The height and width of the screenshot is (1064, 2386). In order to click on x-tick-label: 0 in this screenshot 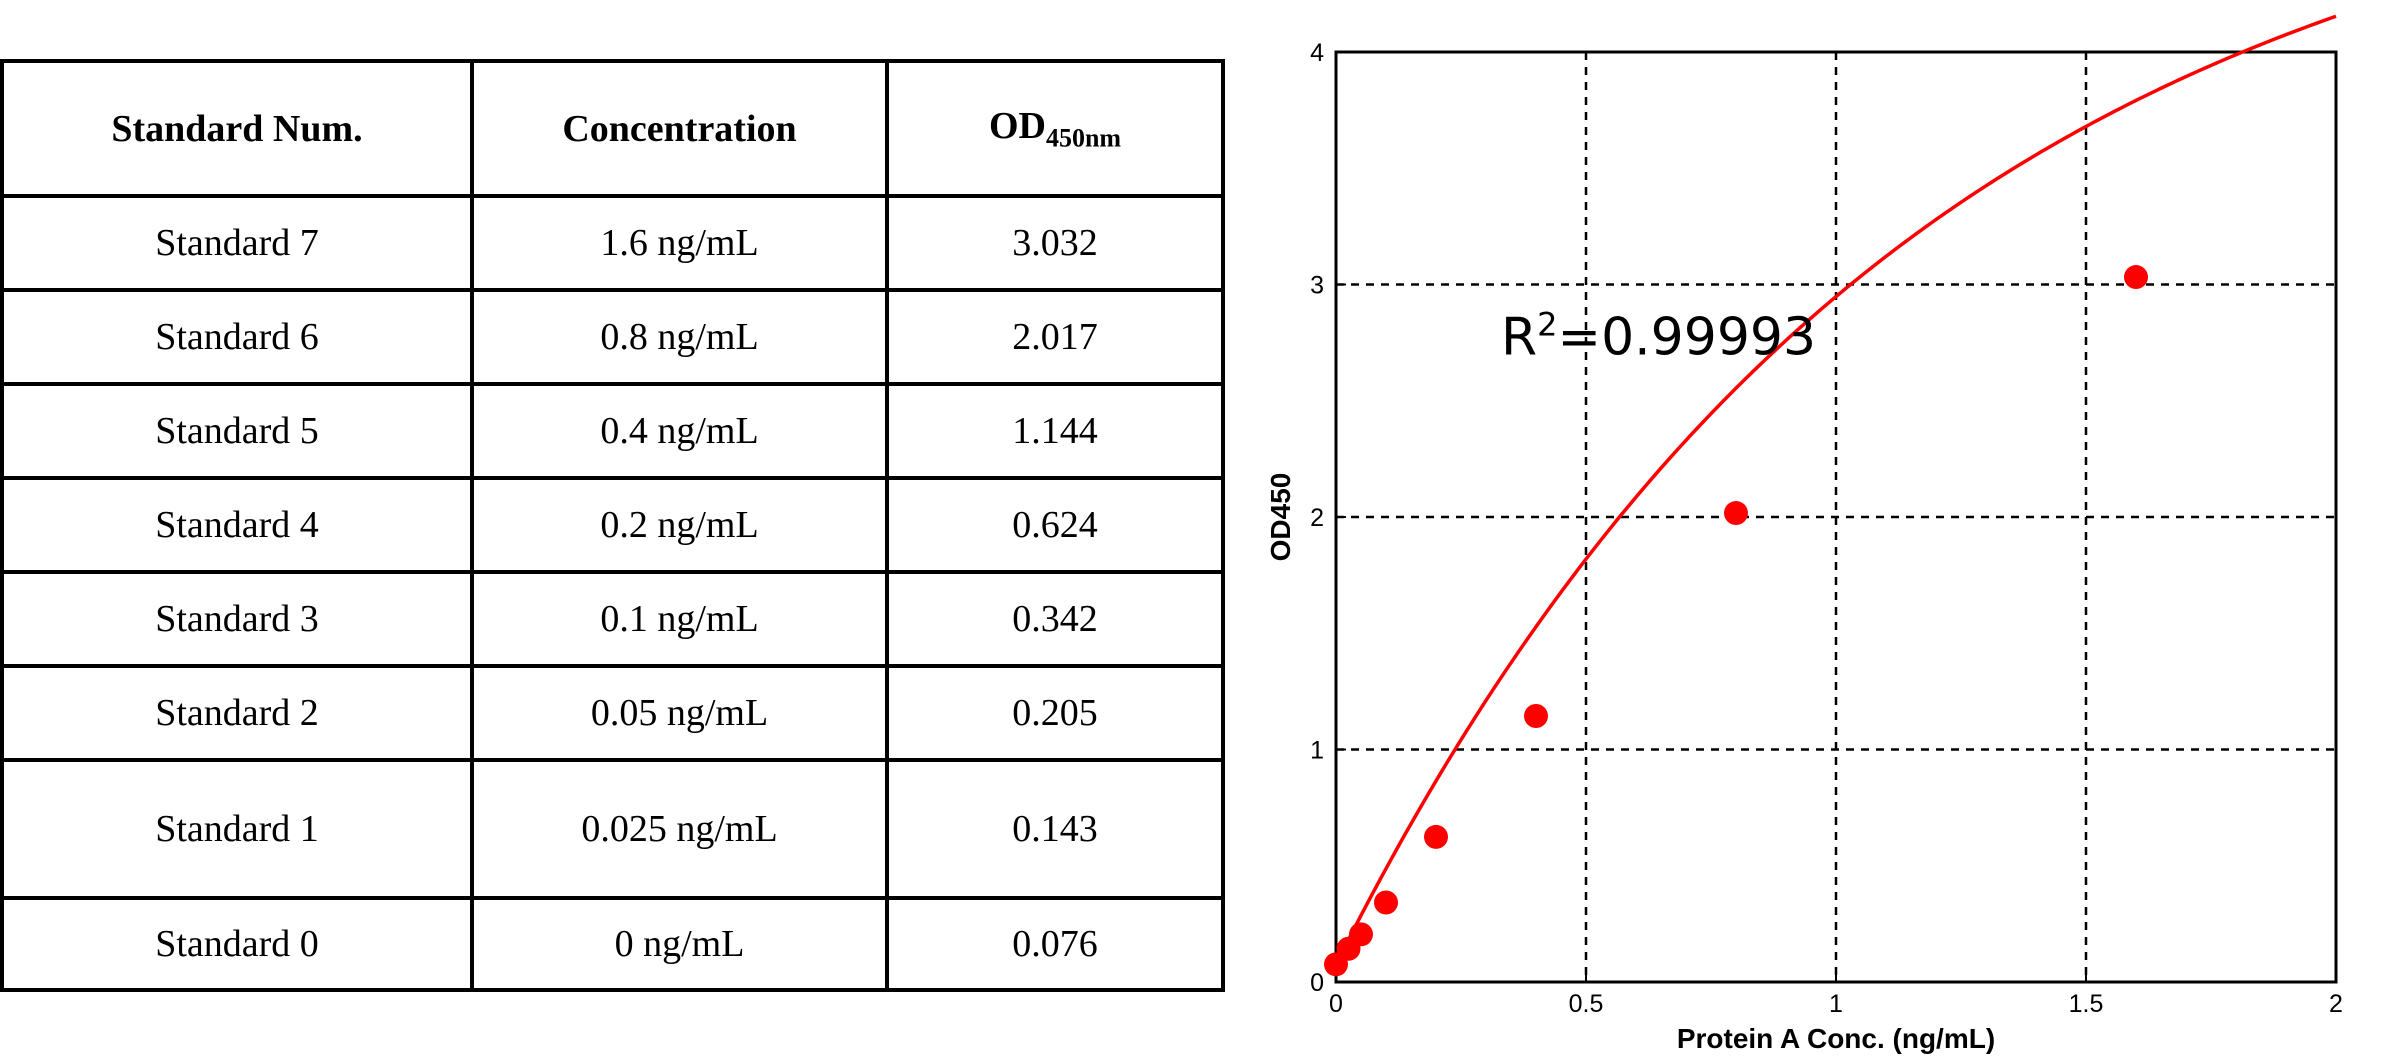, I will do `click(1336, 1004)`.